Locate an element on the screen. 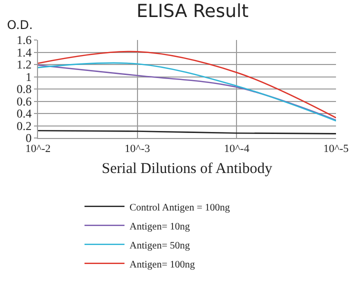 This screenshot has width=350, height=290. y-tick-label: 1 is located at coordinates (29, 77).